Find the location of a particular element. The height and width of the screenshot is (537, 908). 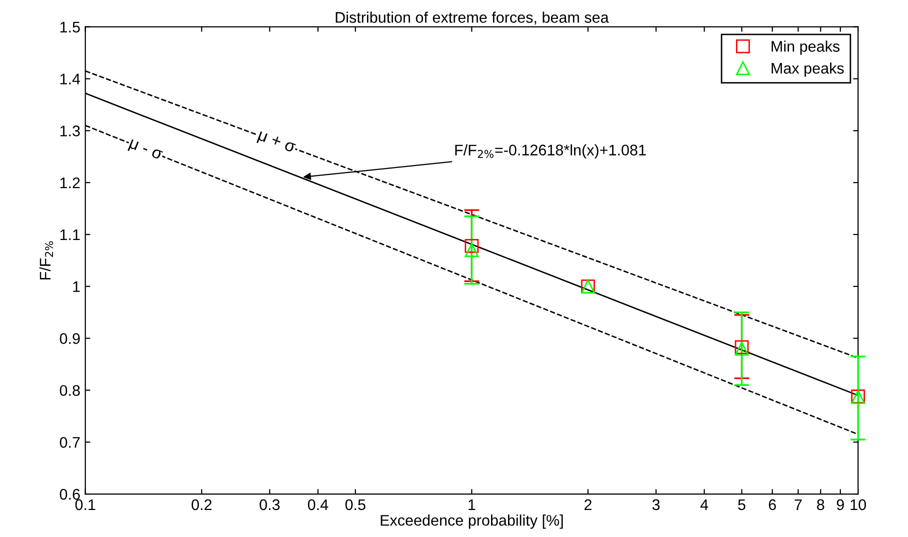

y-tick-label: 0.7 is located at coordinates (70, 442).